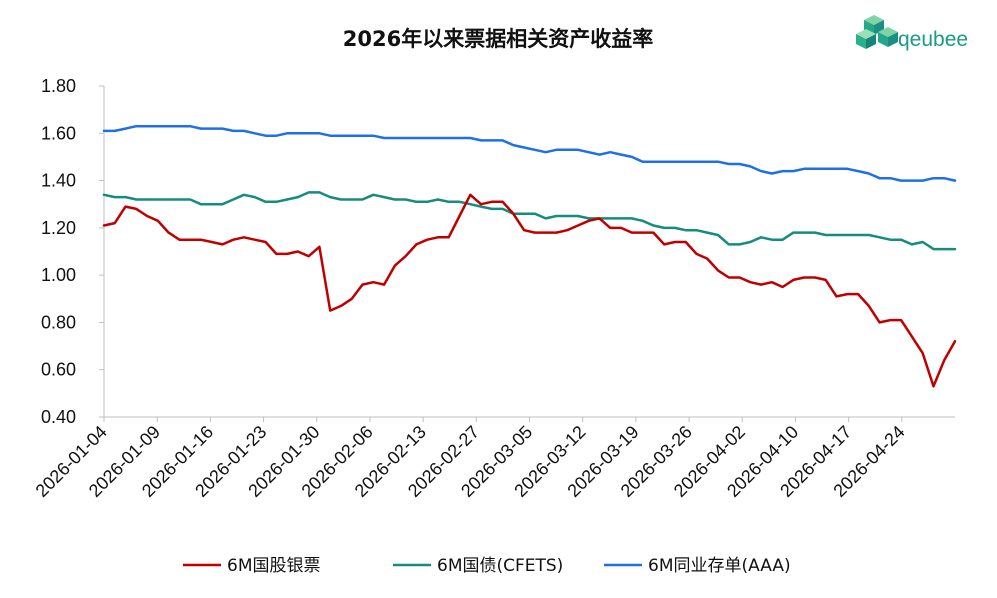 The height and width of the screenshot is (598, 997). Describe the element at coordinates (500, 566) in the screenshot. I see `legend-label: 6M国债(CFETS)` at that location.